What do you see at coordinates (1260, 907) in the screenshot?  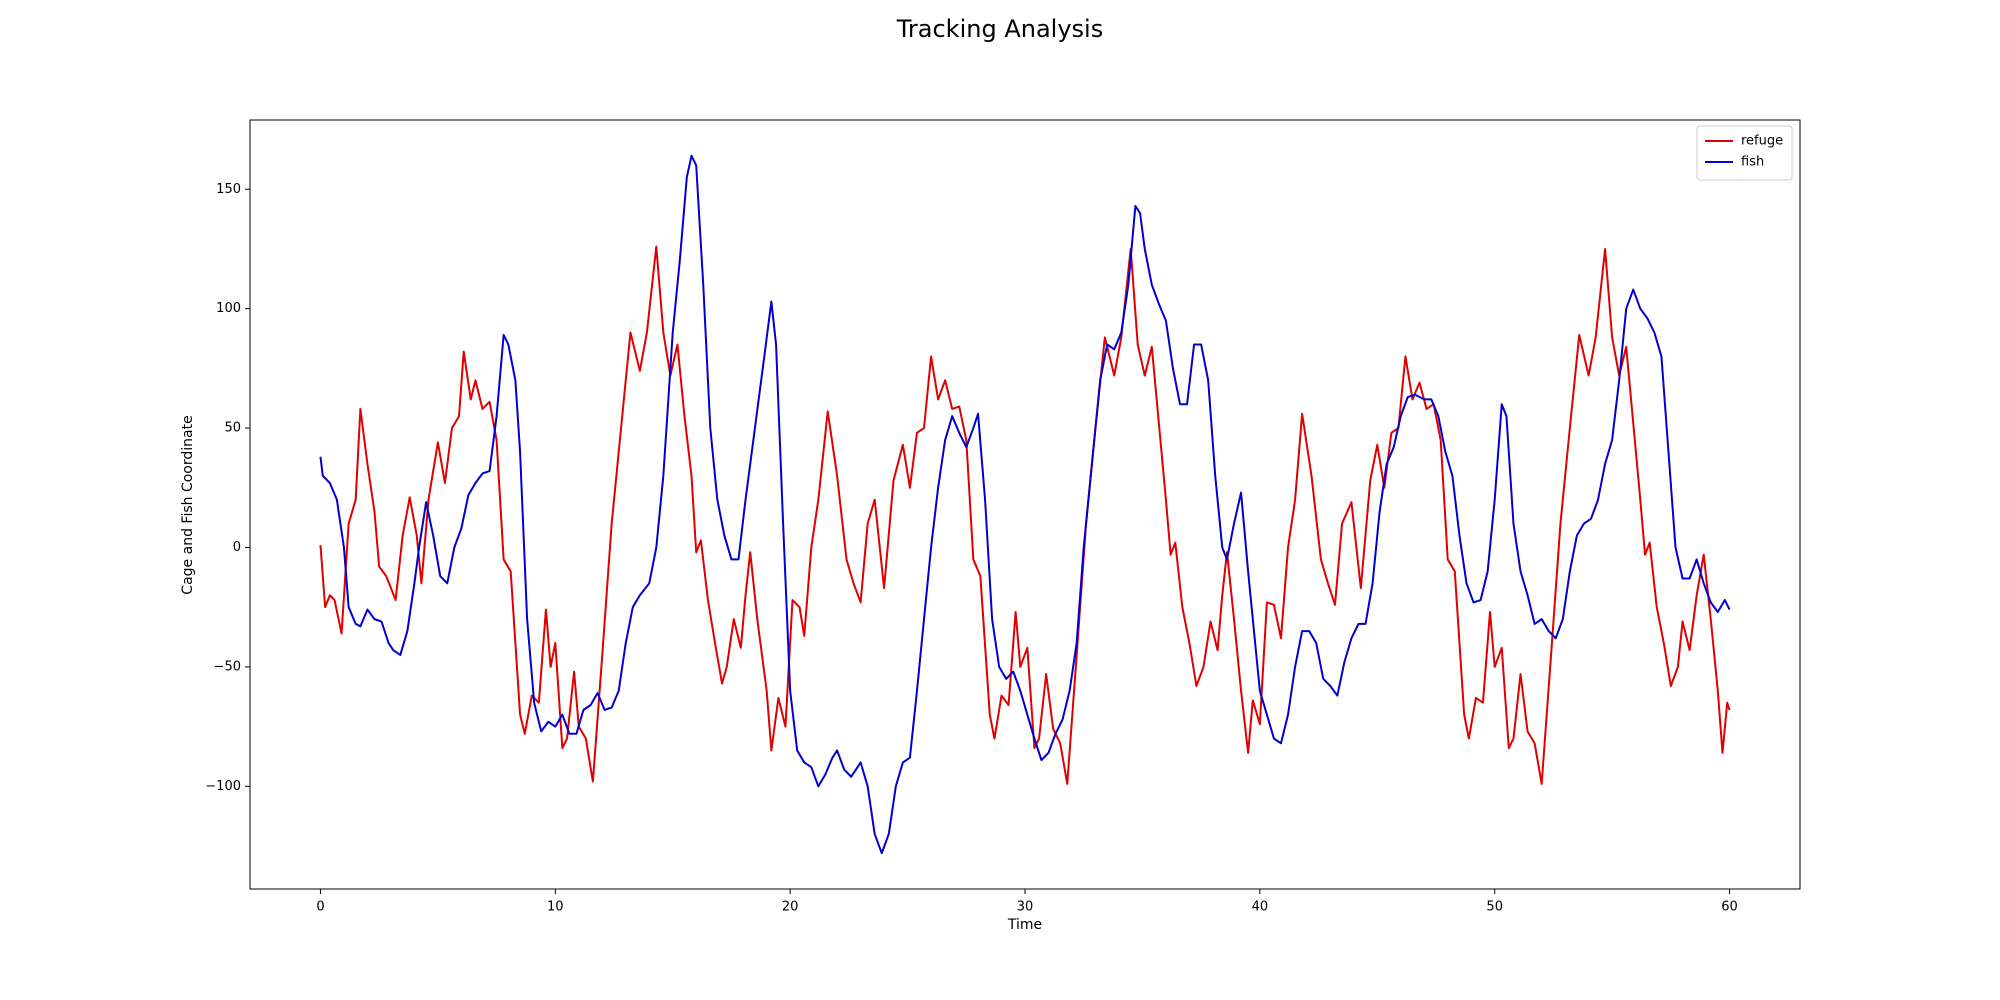 I see `x-tick-label: 40` at bounding box center [1260, 907].